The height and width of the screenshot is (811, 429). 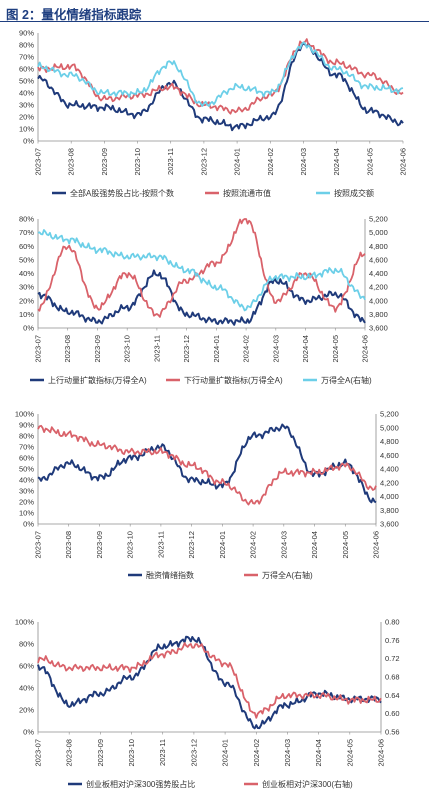 What do you see at coordinates (392, 640) in the screenshot?
I see `y2-tick-label: 0.76` at bounding box center [392, 640].